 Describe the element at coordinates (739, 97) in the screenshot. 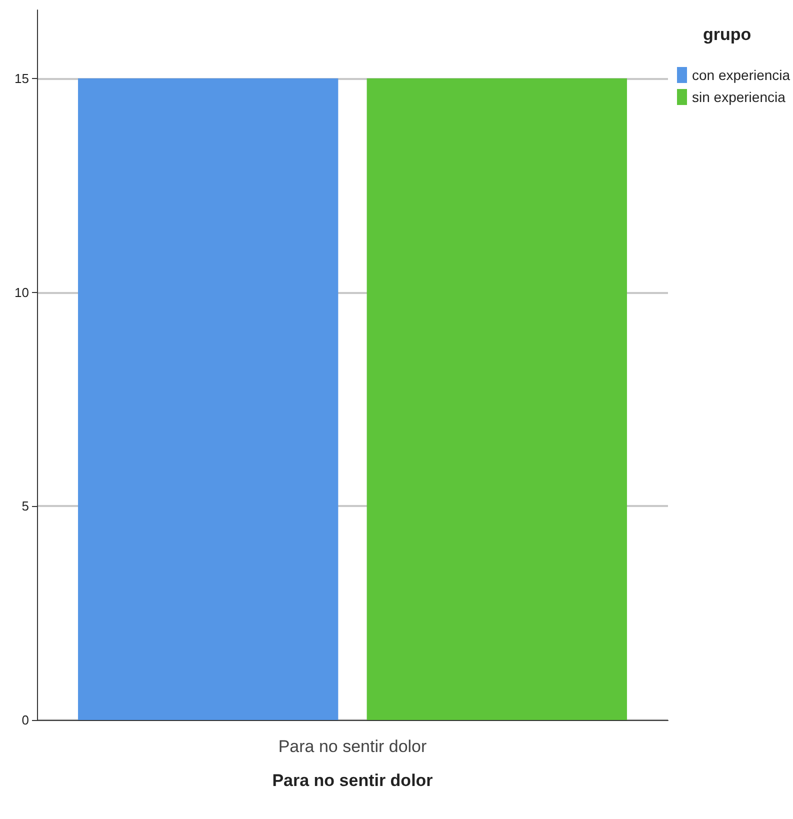

I see `legend-label: sin experiencia` at that location.